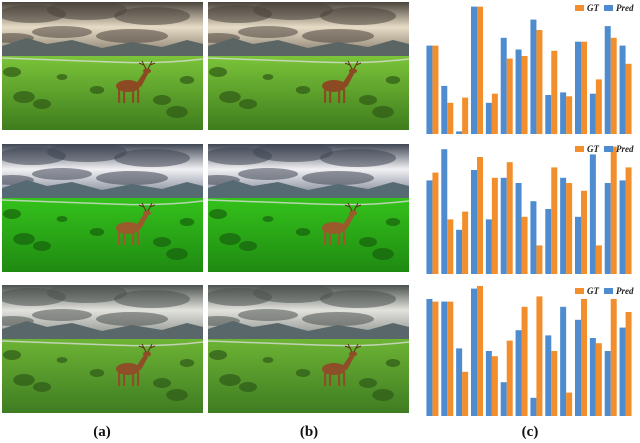  I want to click on caption-b: (b), so click(309, 432).